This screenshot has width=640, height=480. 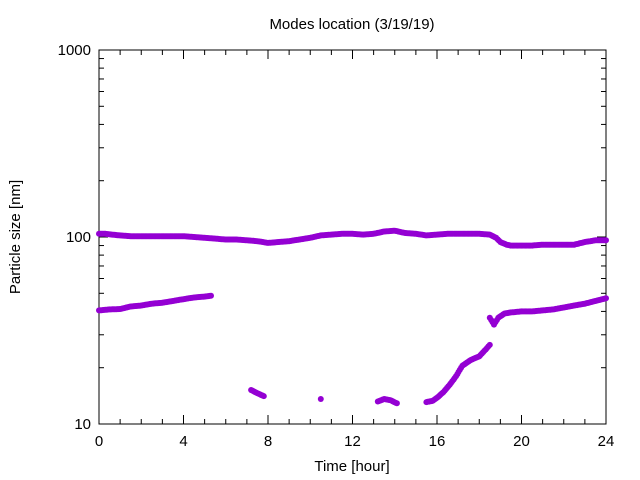 I want to click on x-tick-label: 0, so click(x=99, y=441).